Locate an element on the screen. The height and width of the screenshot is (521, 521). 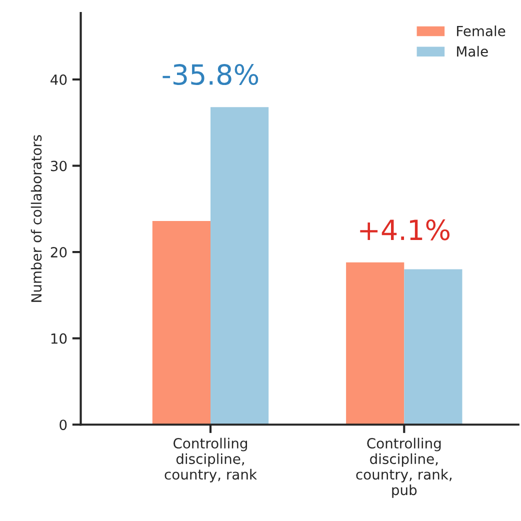
annotation: -35.8% is located at coordinates (210, 75).